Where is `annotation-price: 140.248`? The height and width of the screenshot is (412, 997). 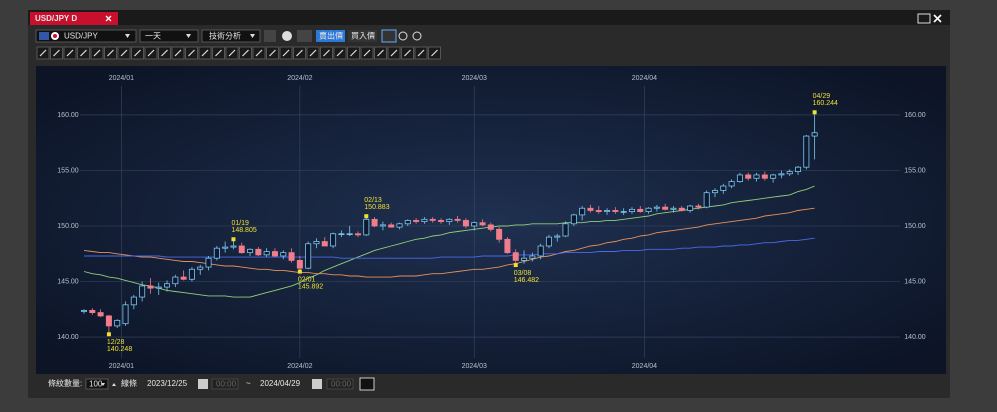 annotation-price: 140.248 is located at coordinates (119, 349).